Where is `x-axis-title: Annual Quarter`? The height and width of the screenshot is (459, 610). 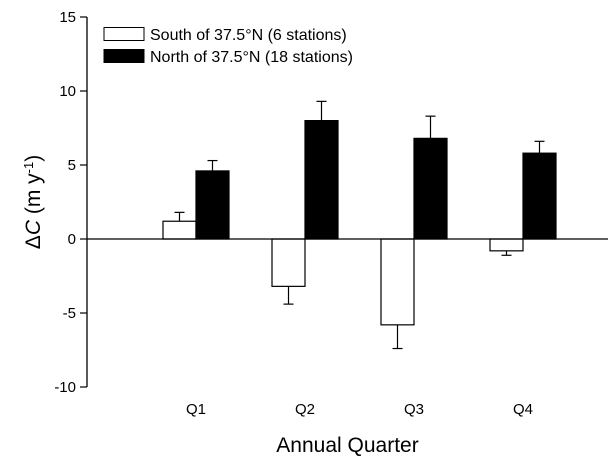 x-axis-title: Annual Quarter is located at coordinates (347, 445).